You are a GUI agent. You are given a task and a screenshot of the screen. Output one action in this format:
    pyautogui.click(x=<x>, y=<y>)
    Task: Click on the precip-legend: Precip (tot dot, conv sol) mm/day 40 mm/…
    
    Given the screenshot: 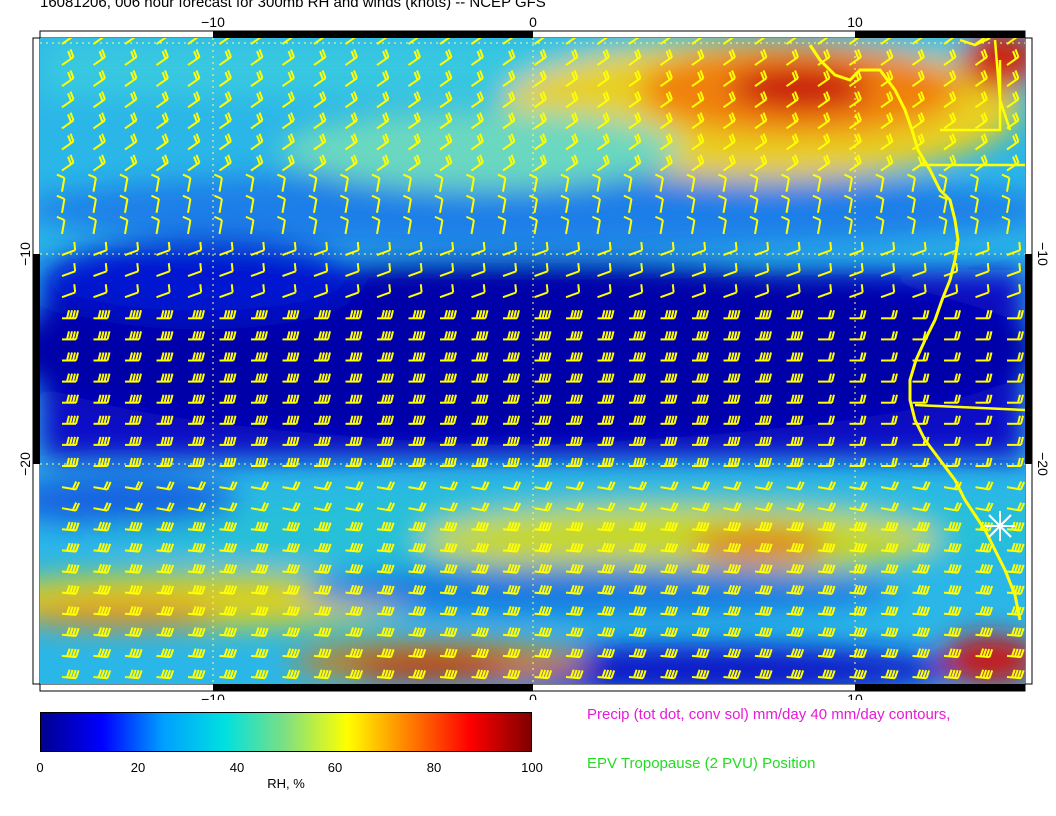 What is the action you would take?
    pyautogui.click(x=769, y=714)
    